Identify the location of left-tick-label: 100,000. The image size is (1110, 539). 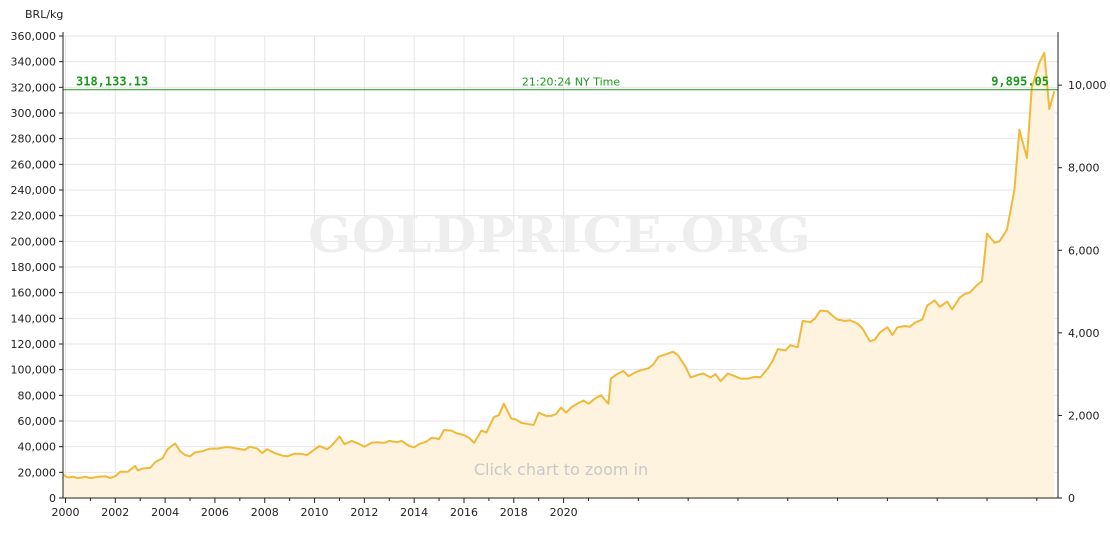
(34, 370).